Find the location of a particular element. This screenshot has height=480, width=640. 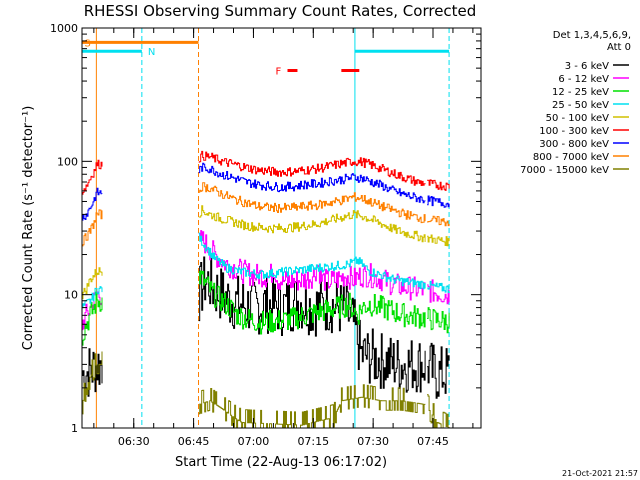

saa-flag-label: S is located at coordinates (87, 43).